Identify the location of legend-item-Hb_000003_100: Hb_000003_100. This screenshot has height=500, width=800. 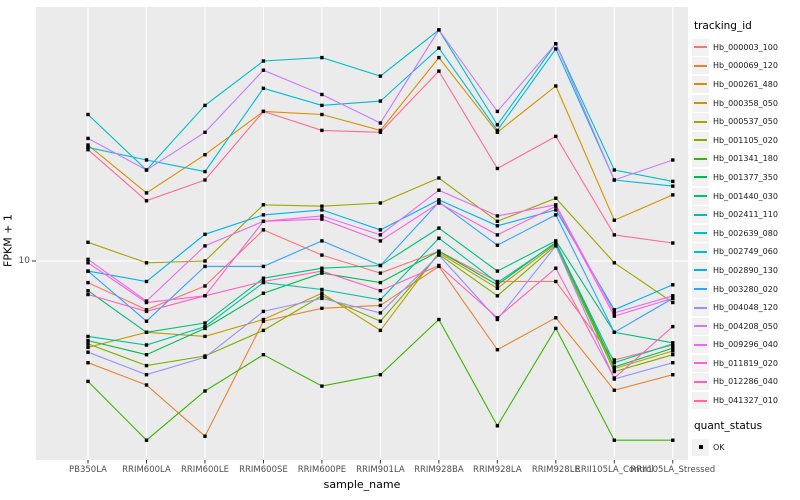
(745, 47).